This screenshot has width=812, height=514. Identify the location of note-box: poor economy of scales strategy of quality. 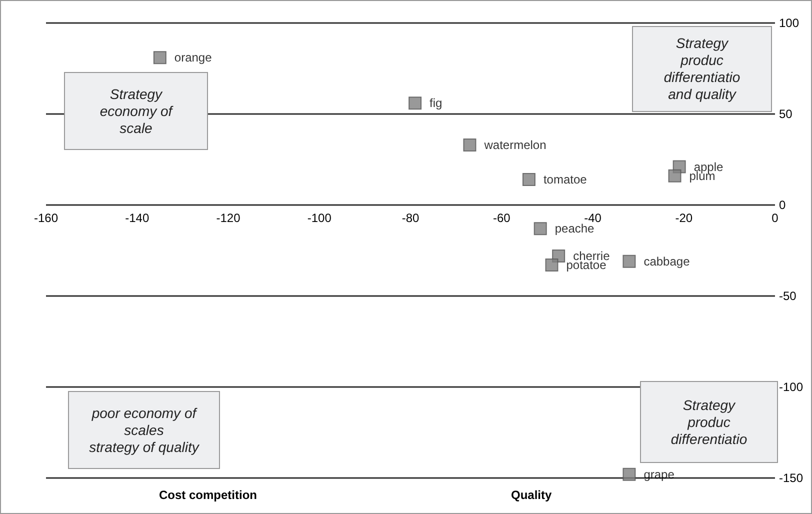
(144, 430).